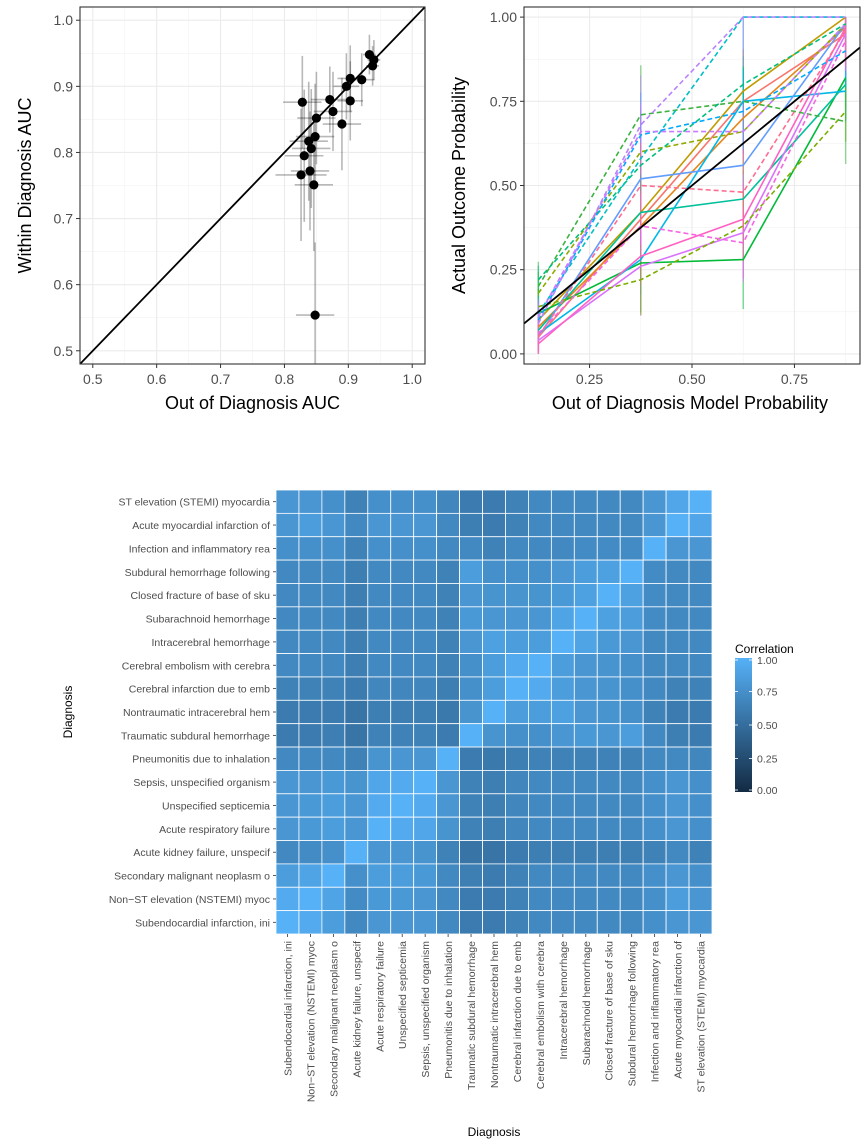 The height and width of the screenshot is (1144, 864). I want to click on y-tick-label: 0.6, so click(64, 285).